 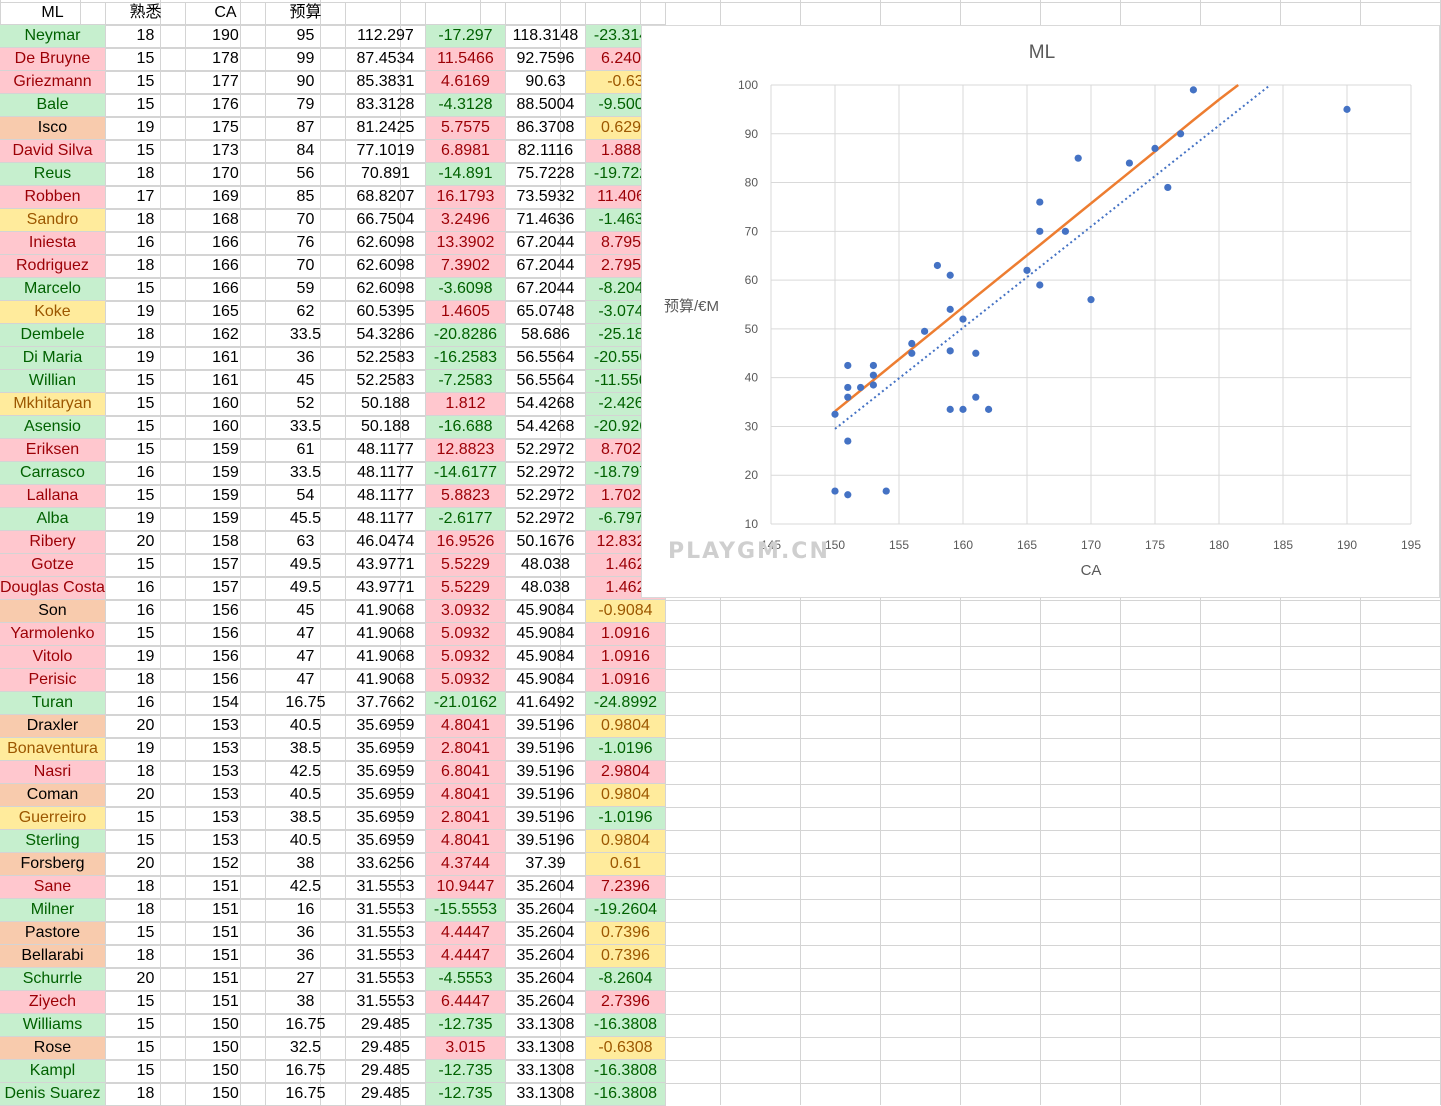 I want to click on player-name-cell: Bellarabi, so click(x=53, y=956).